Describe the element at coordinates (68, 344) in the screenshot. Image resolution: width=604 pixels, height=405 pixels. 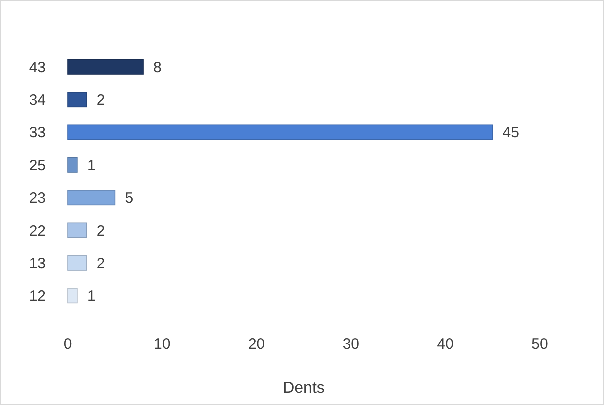
I see `x-tick-label: 0` at that location.